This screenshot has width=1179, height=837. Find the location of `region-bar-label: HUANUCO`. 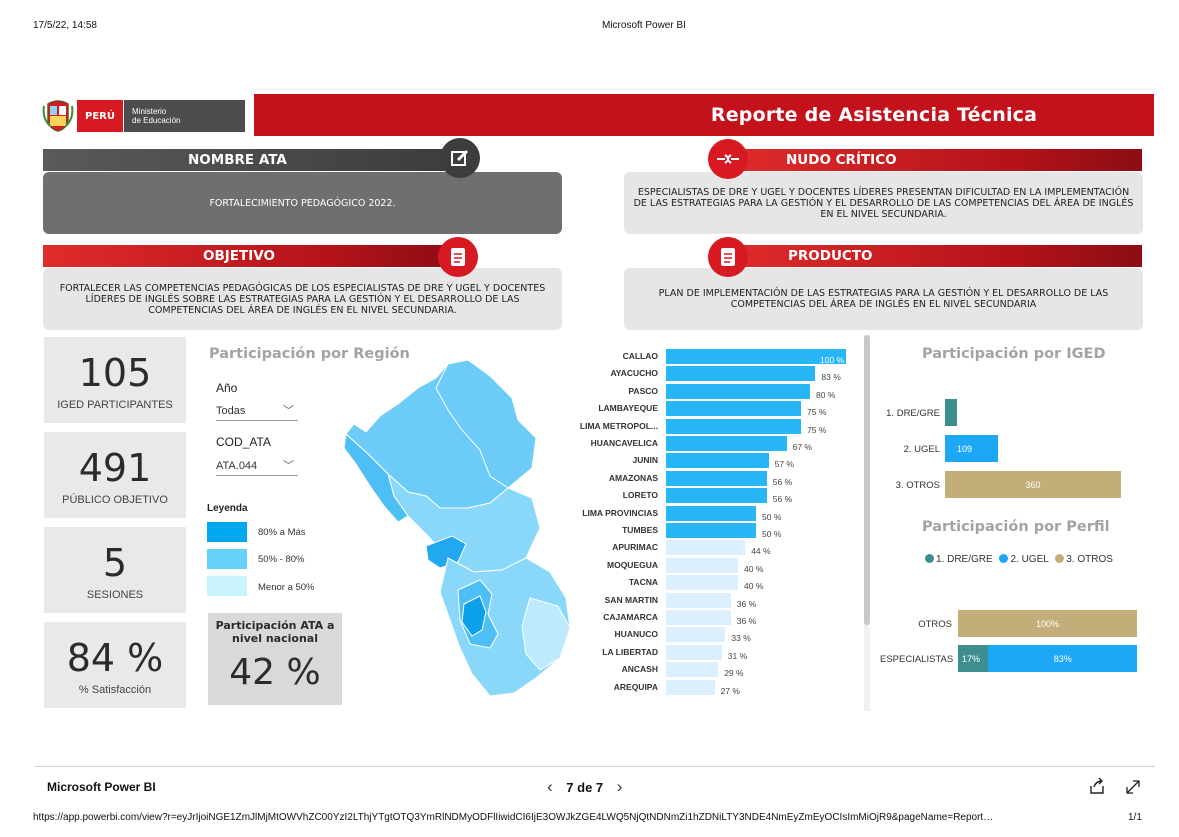

region-bar-label: HUANUCO is located at coordinates (636, 634).